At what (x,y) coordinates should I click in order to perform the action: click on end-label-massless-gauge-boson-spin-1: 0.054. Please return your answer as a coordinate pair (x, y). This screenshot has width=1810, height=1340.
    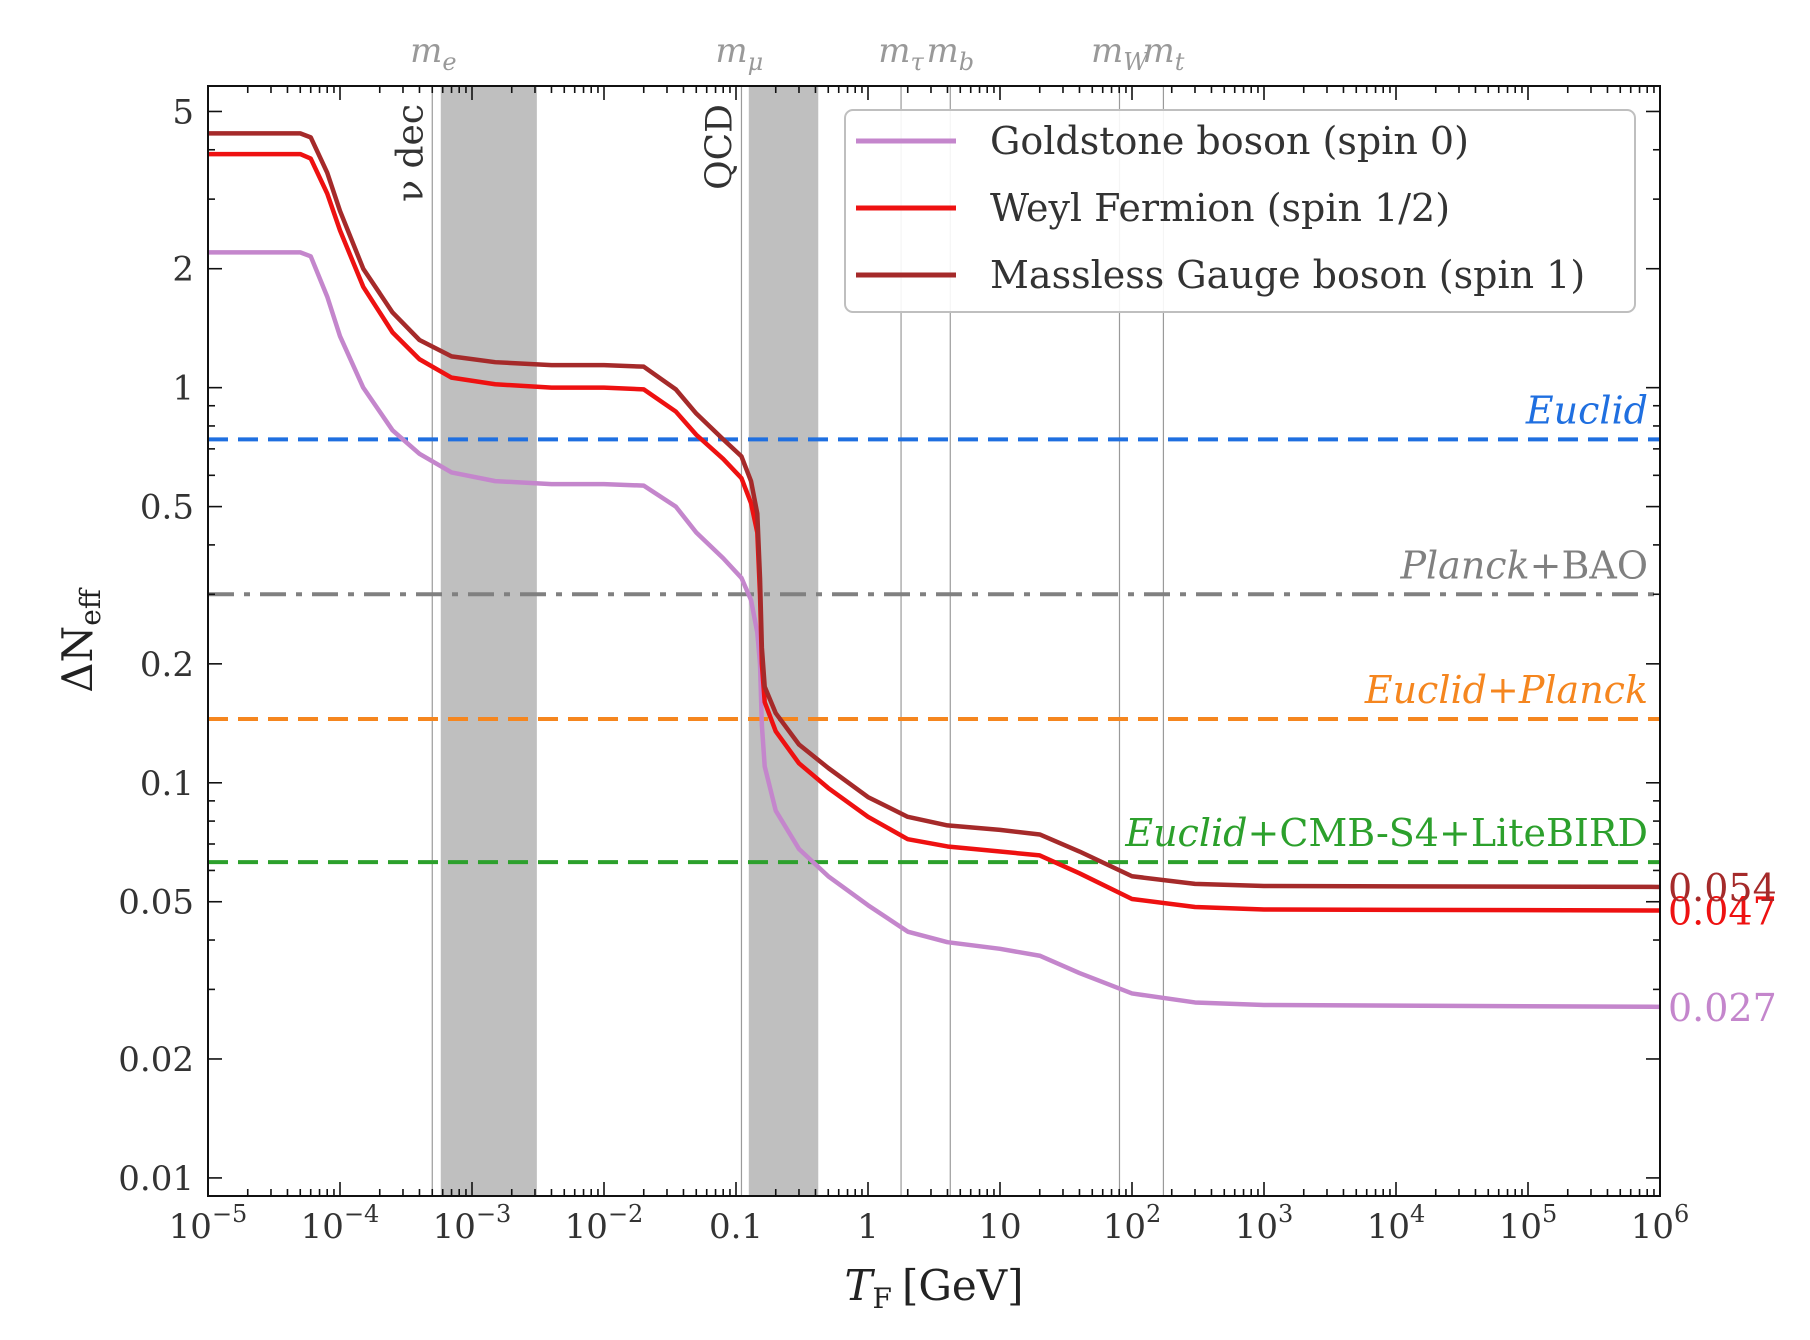
    Looking at the image, I should click on (1722, 888).